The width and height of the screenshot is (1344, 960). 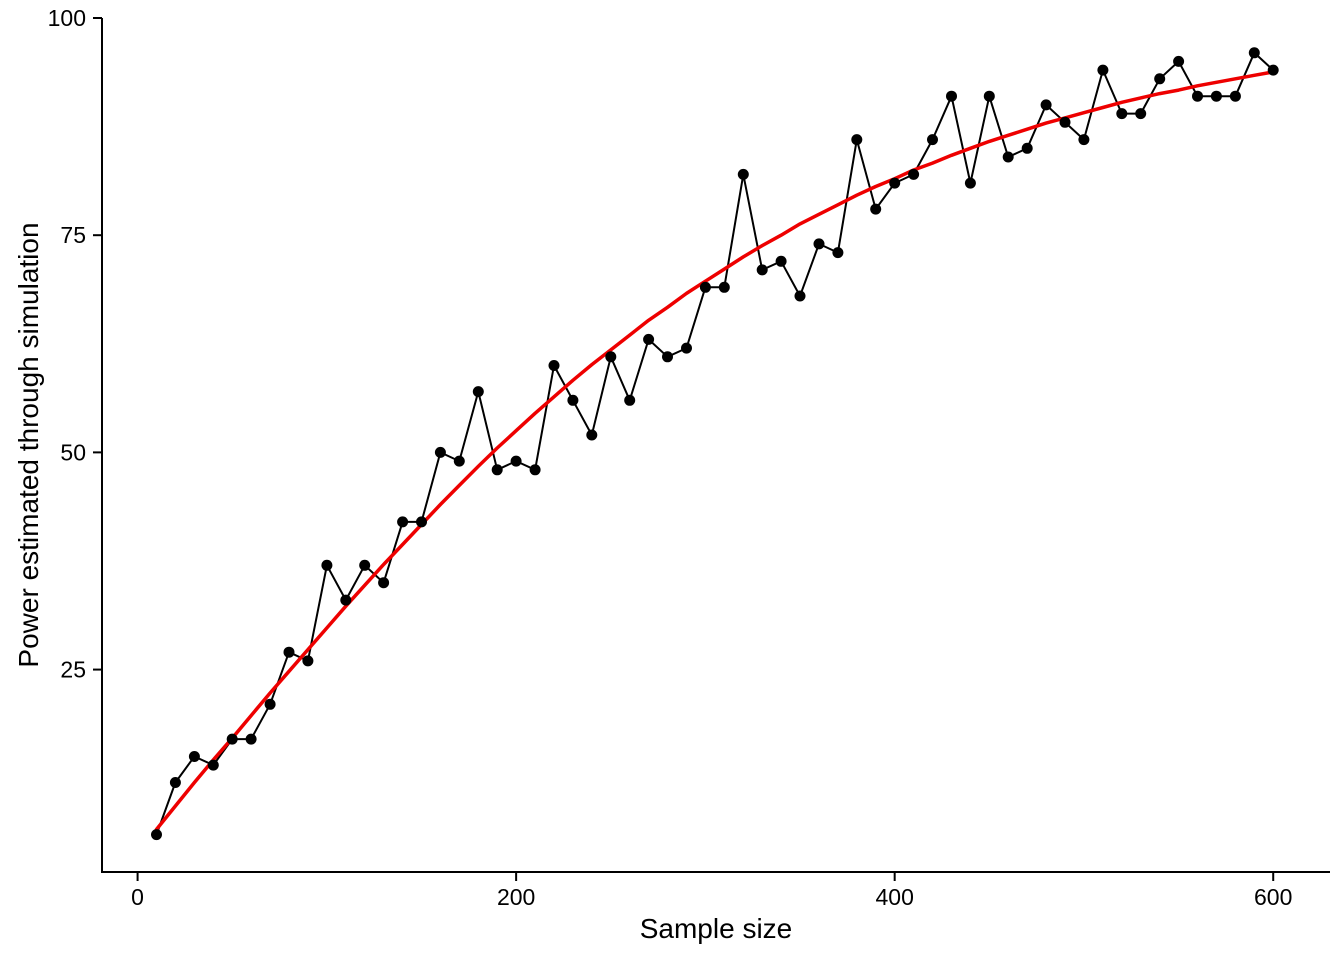 What do you see at coordinates (516, 897) in the screenshot?
I see `x-tick-label: 200` at bounding box center [516, 897].